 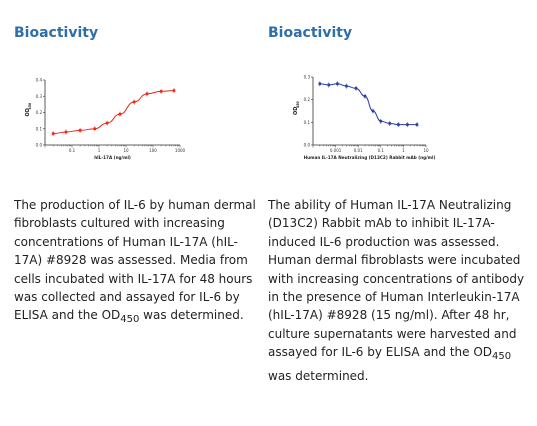 I want to click on x-tick-label: 0.001, so click(x=336, y=150).